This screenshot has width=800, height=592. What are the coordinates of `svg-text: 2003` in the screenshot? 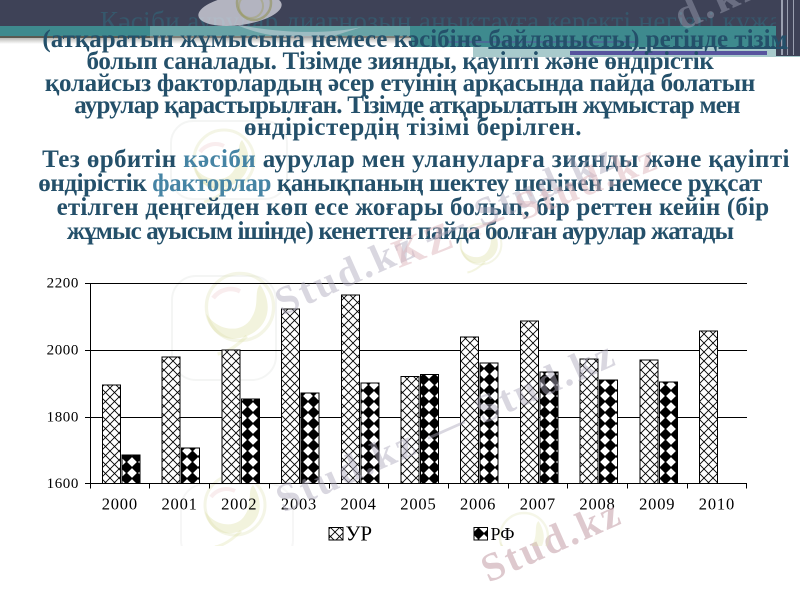 It's located at (299, 504).